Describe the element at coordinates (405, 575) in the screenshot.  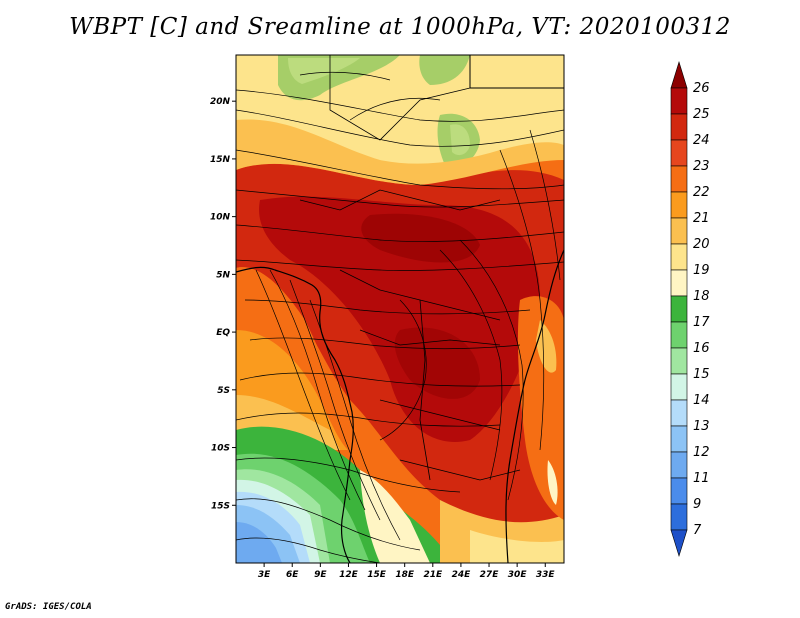
I see `lon-tick-label: 18E` at that location.